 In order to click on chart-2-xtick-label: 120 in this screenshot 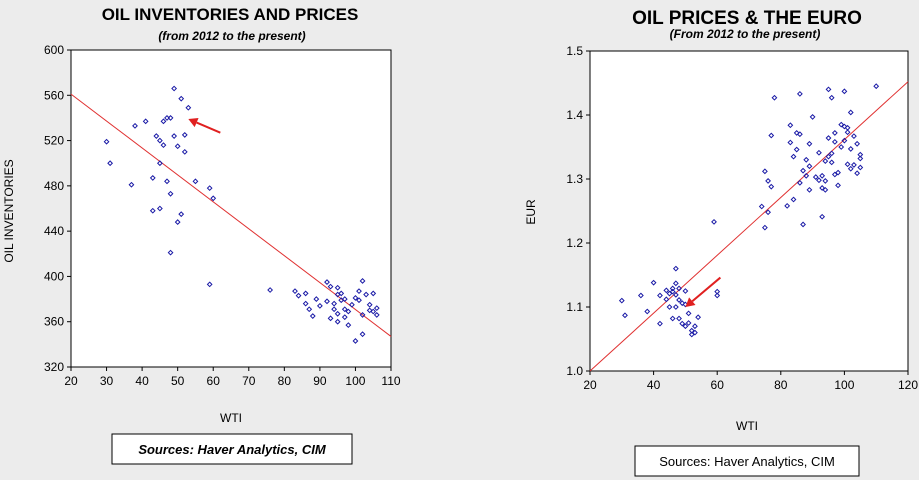, I will do `click(908, 385)`.